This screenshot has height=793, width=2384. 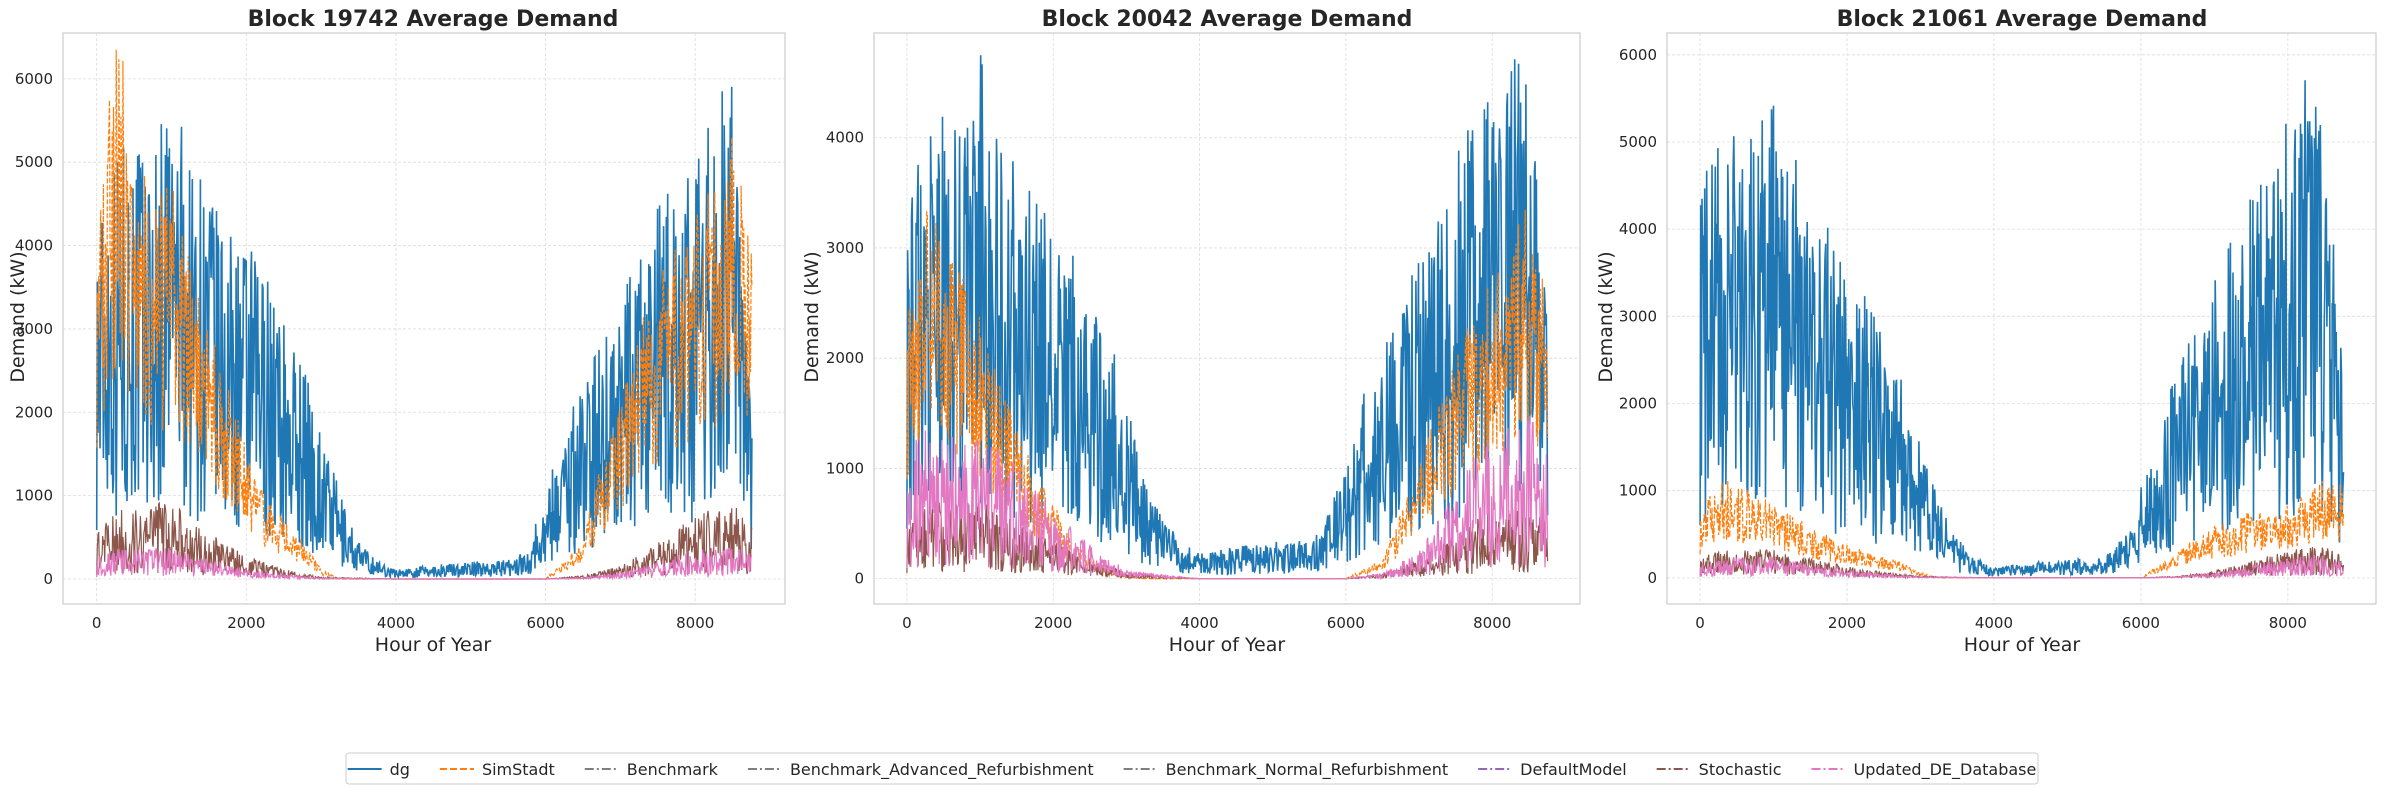 I want to click on legend-item: Benchmark, so click(x=651, y=769).